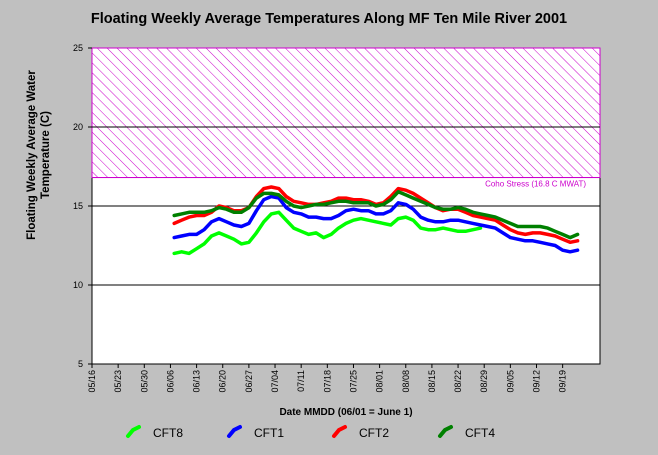 The image size is (658, 455). Describe the element at coordinates (92, 381) in the screenshot. I see `x-tick-label-05-16: 05/16` at that location.